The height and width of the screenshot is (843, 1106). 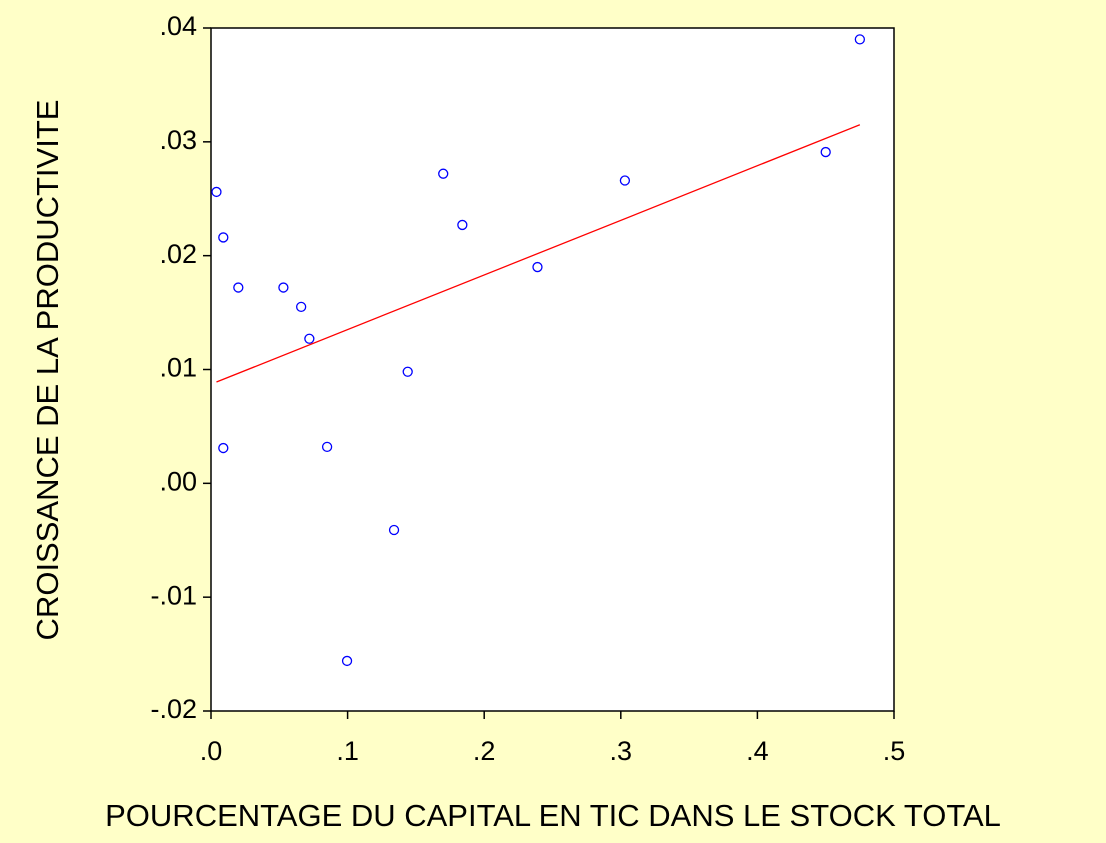 What do you see at coordinates (178, 254) in the screenshot?
I see `y-tick-label: .02` at bounding box center [178, 254].